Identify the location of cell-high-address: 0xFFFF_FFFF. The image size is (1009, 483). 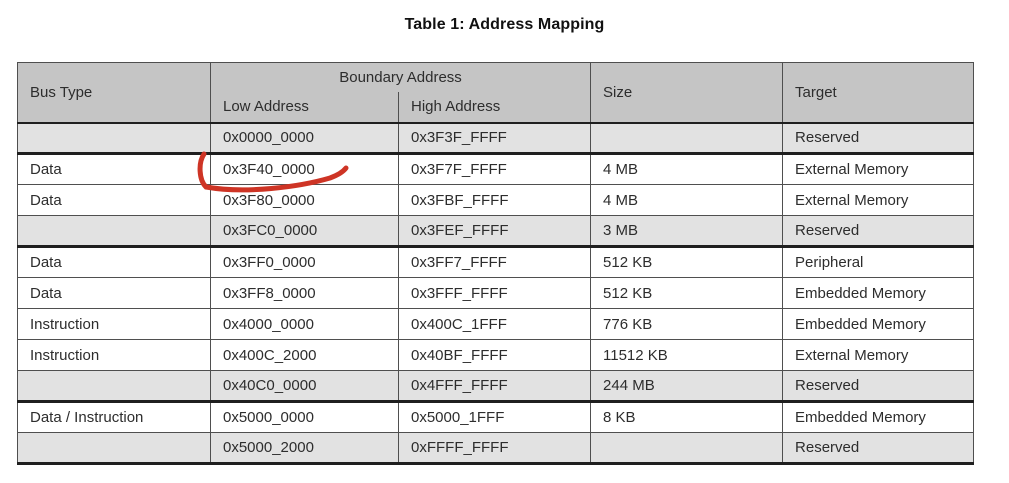
(494, 448).